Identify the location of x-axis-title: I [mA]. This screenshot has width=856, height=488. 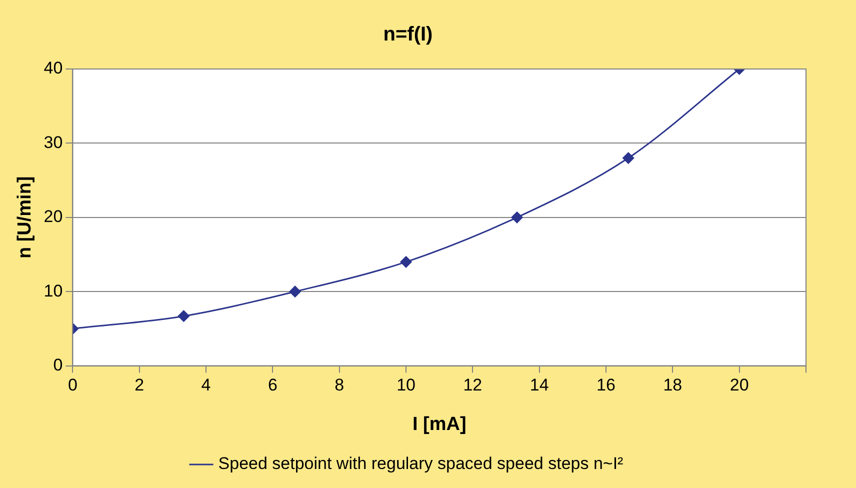
(439, 424).